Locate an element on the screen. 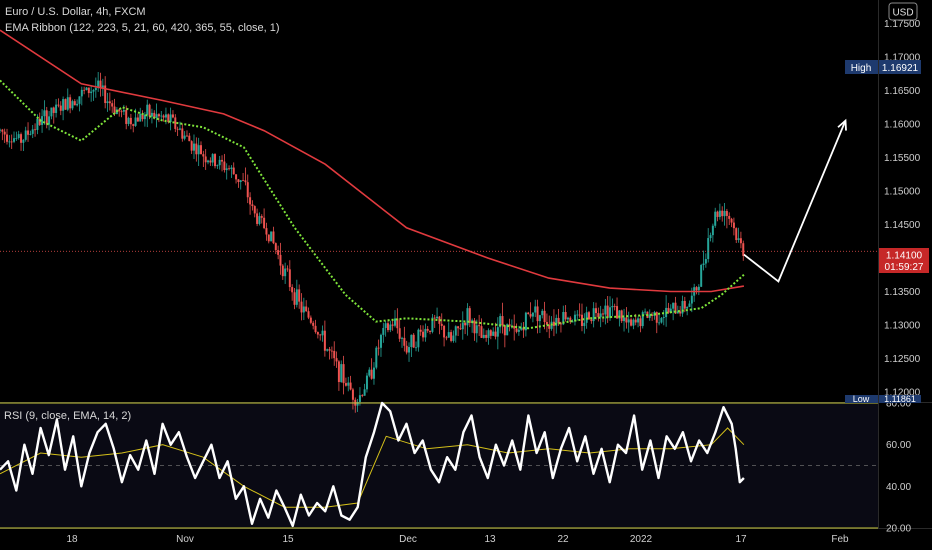 The image size is (932, 550). low-label-badge is located at coordinates (861, 399).